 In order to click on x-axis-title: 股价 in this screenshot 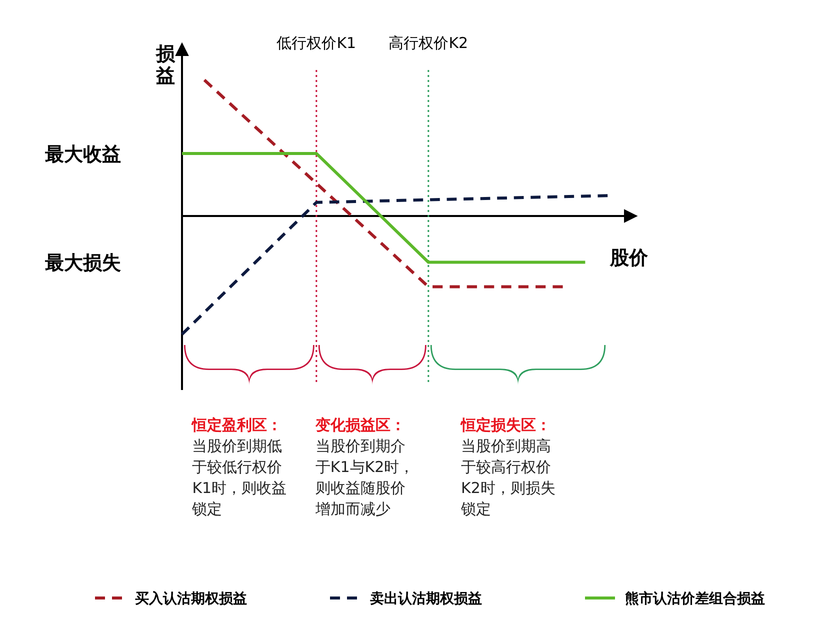, I will do `click(629, 258)`.